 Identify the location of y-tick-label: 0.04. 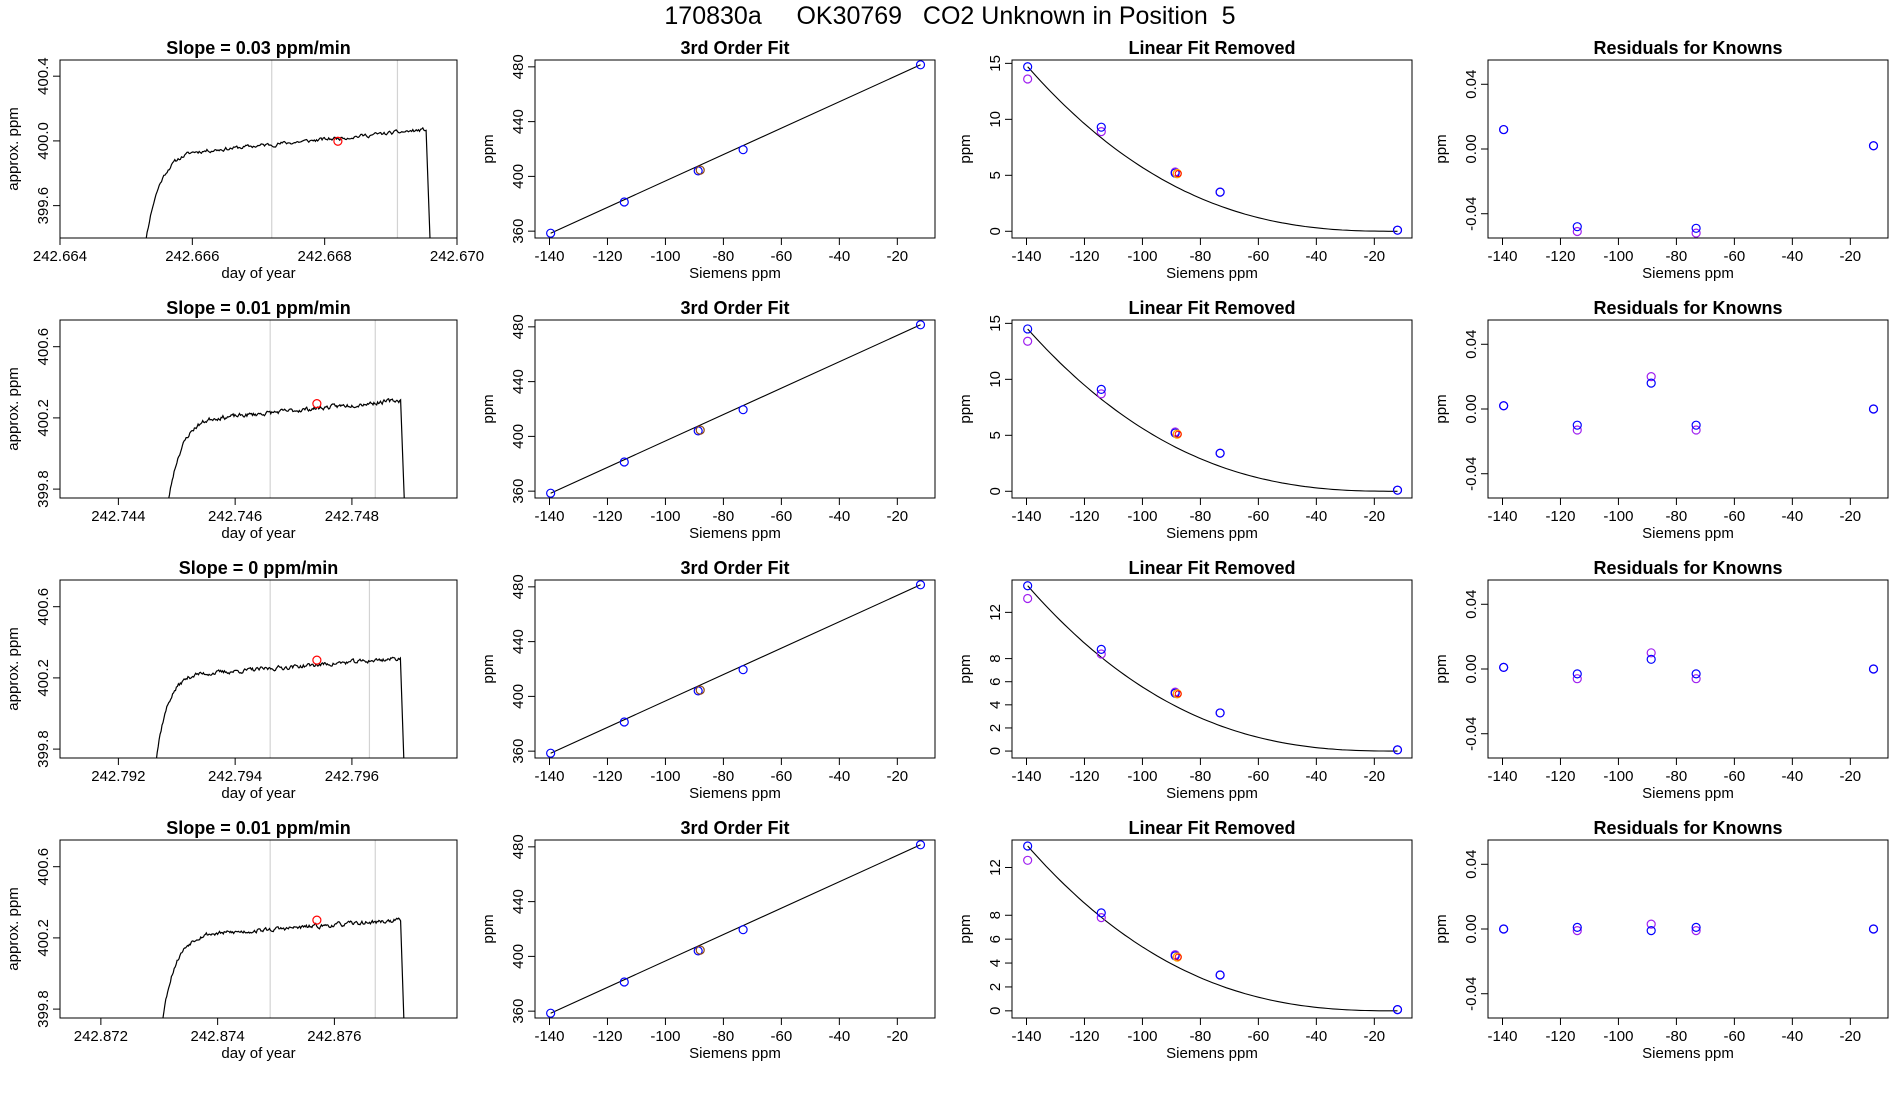
(1471, 344).